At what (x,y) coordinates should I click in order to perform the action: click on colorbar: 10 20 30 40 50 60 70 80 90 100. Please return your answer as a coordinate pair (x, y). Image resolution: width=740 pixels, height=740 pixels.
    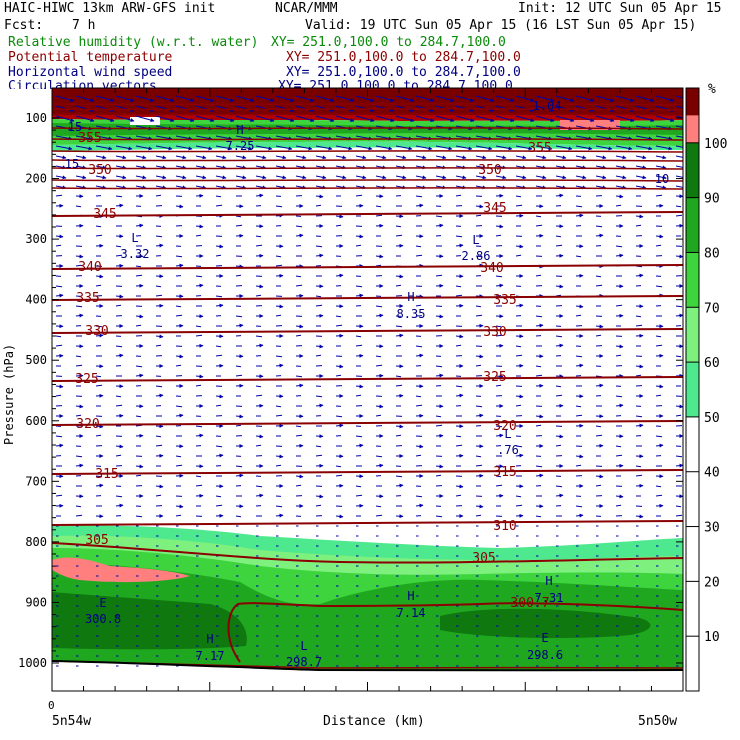
    Looking at the image, I should click on (706, 389).